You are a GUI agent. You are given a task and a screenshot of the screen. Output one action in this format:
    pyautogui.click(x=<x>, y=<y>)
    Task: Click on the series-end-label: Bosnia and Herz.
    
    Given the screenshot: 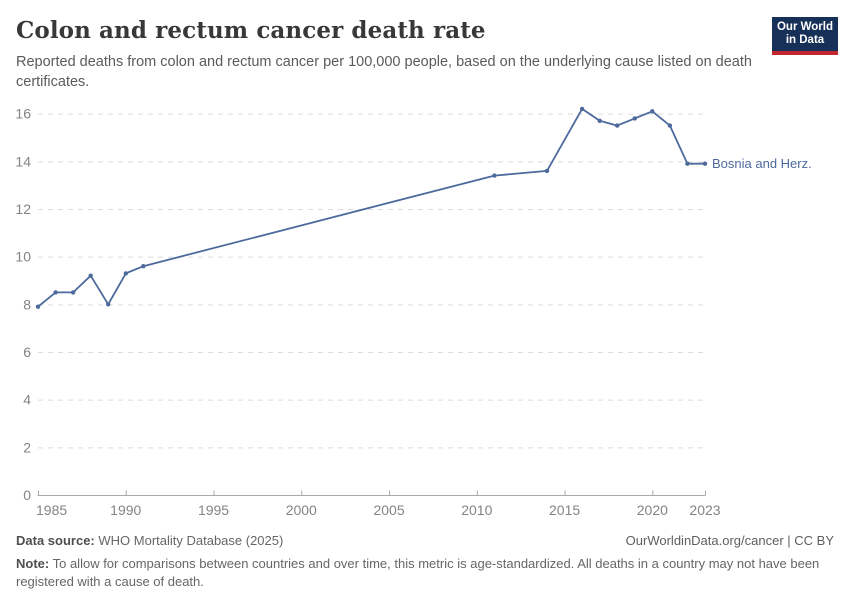 What is the action you would take?
    pyautogui.click(x=762, y=163)
    